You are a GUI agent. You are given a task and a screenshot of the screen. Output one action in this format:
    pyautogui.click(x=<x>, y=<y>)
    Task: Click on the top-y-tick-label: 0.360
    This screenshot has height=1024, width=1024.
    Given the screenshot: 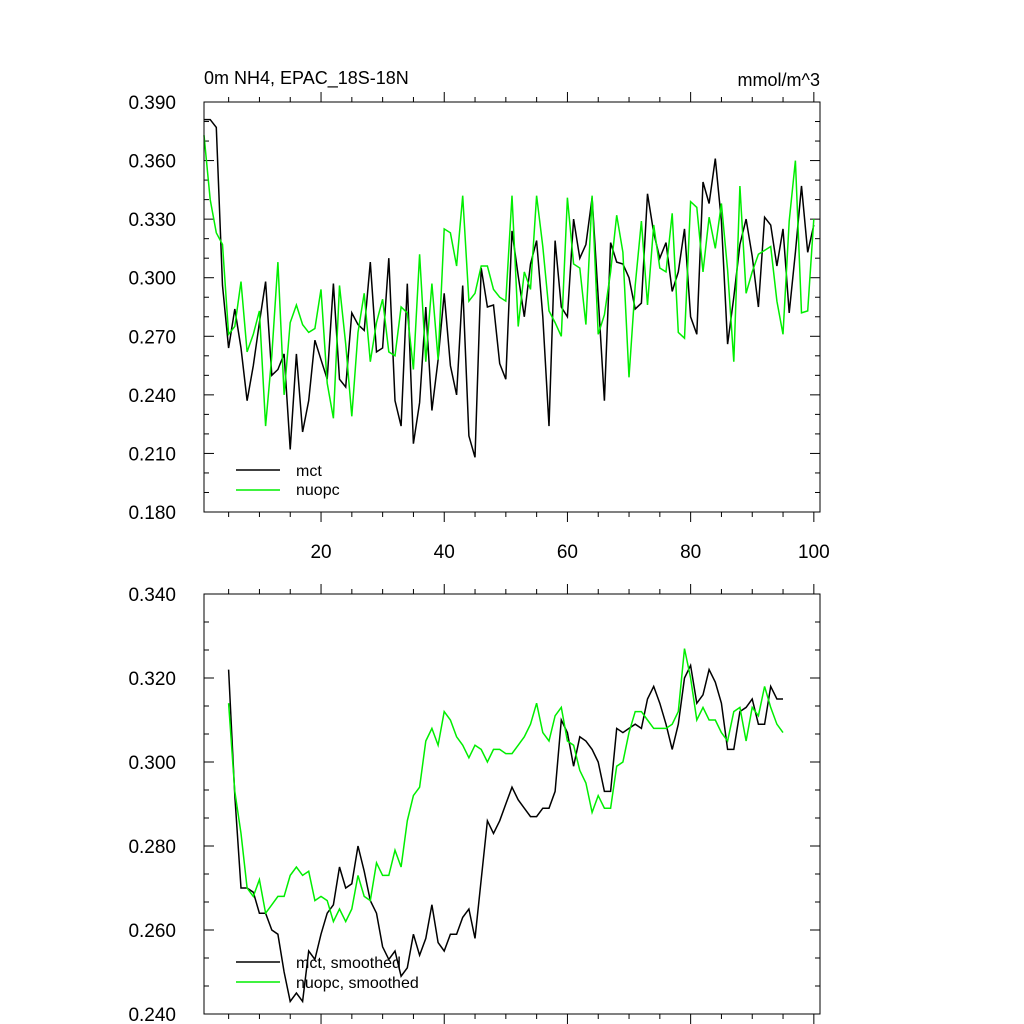 What is the action you would take?
    pyautogui.click(x=152, y=162)
    